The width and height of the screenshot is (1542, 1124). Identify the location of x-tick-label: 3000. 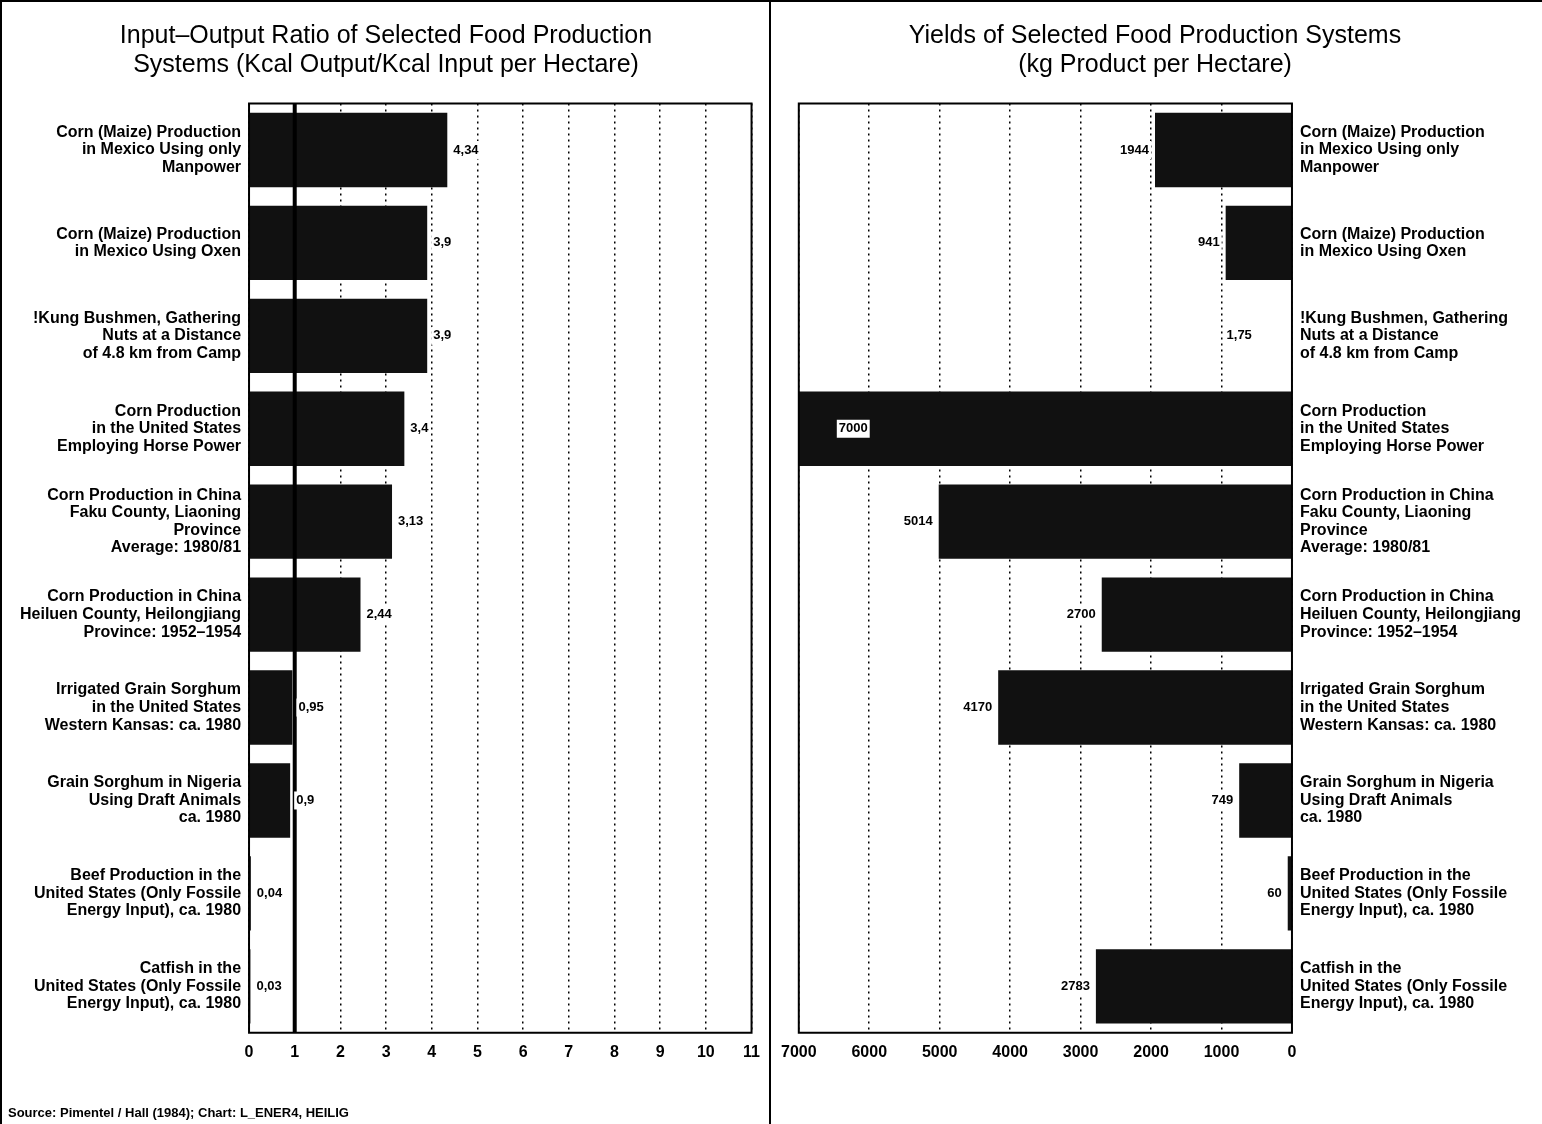
(1080, 1051).